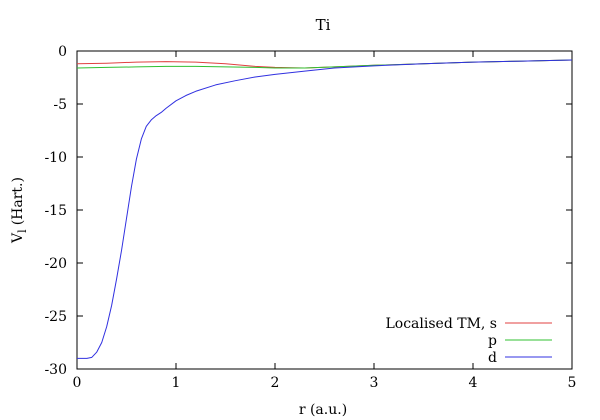 Image resolution: width=600 pixels, height=420 pixels. I want to click on x-tick-label: 2, so click(275, 383).